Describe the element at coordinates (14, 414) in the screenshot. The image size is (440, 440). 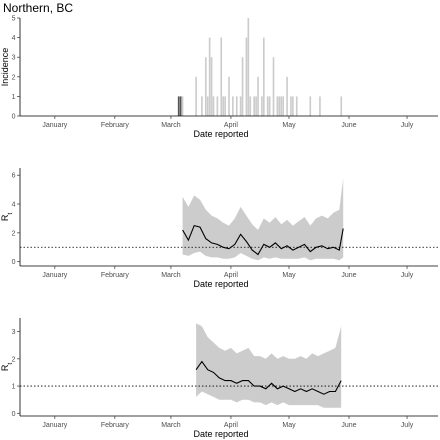
I see `rt-2-y-tick-label: 0` at that location.